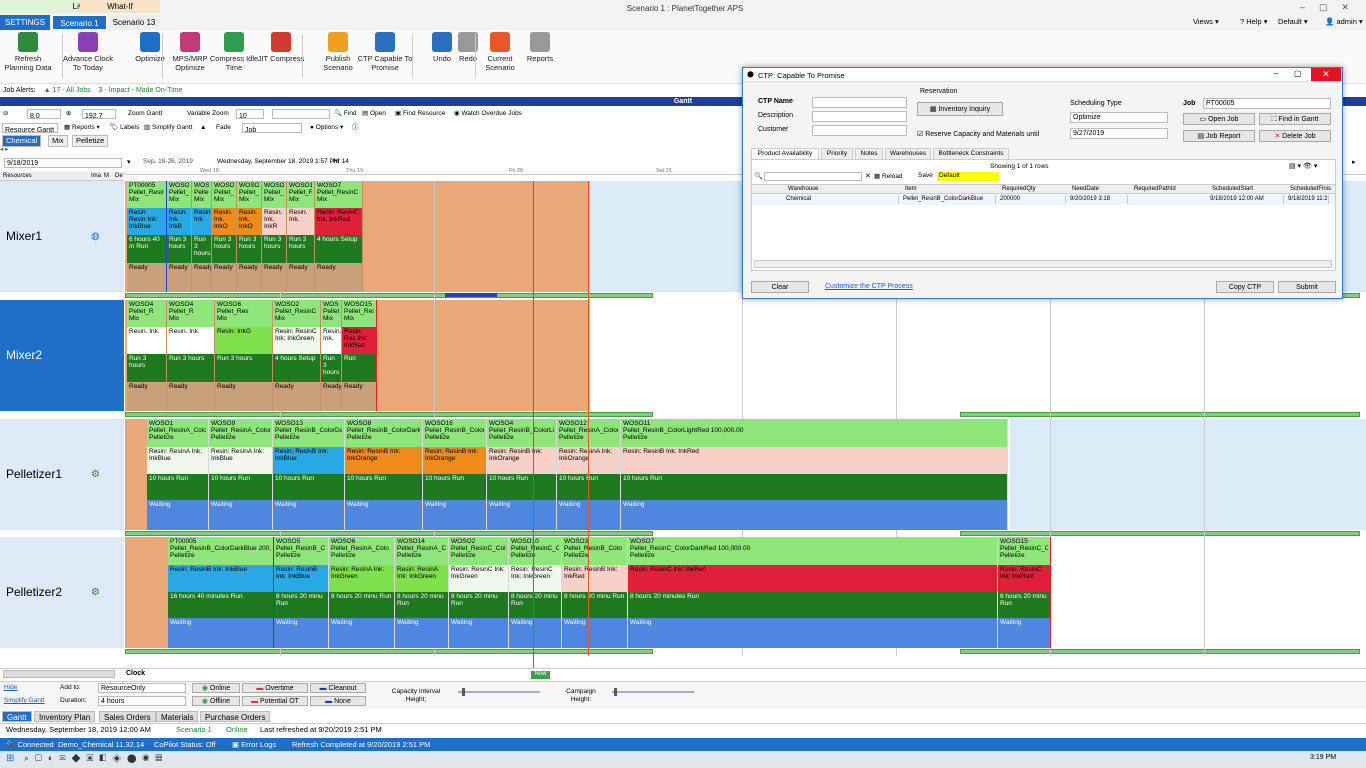  Describe the element at coordinates (1303, 166) in the screenshot. I see `grid-options-icon: ▤ ▾ 👁 ▾` at that location.